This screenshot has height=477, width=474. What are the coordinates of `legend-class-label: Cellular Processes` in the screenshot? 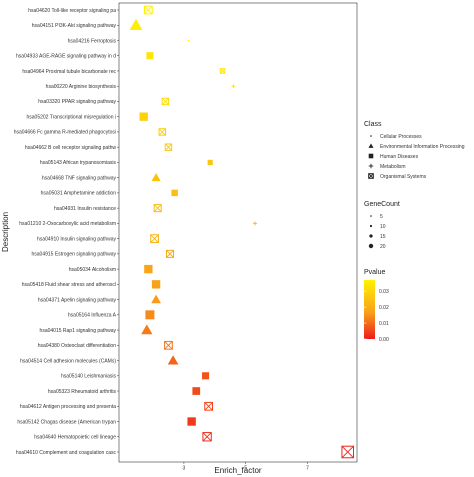 It's located at (401, 137).